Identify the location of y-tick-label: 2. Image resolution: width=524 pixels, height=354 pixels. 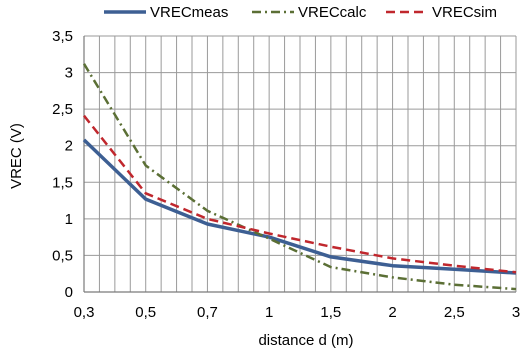
(69, 146).